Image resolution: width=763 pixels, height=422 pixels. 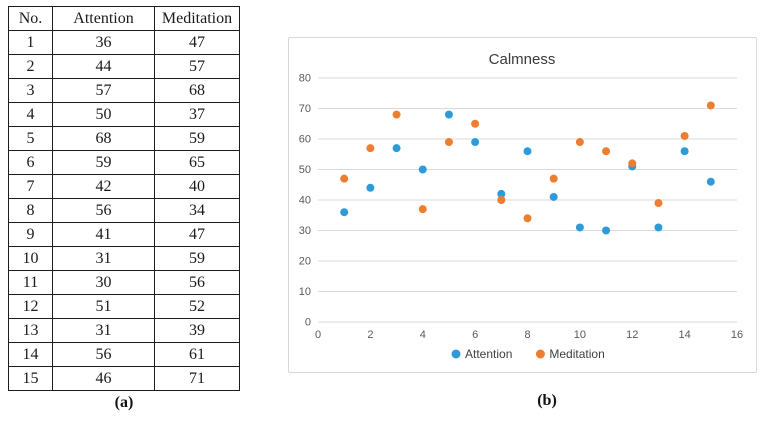 I want to click on table-row: 1 36 47, so click(x=124, y=42).